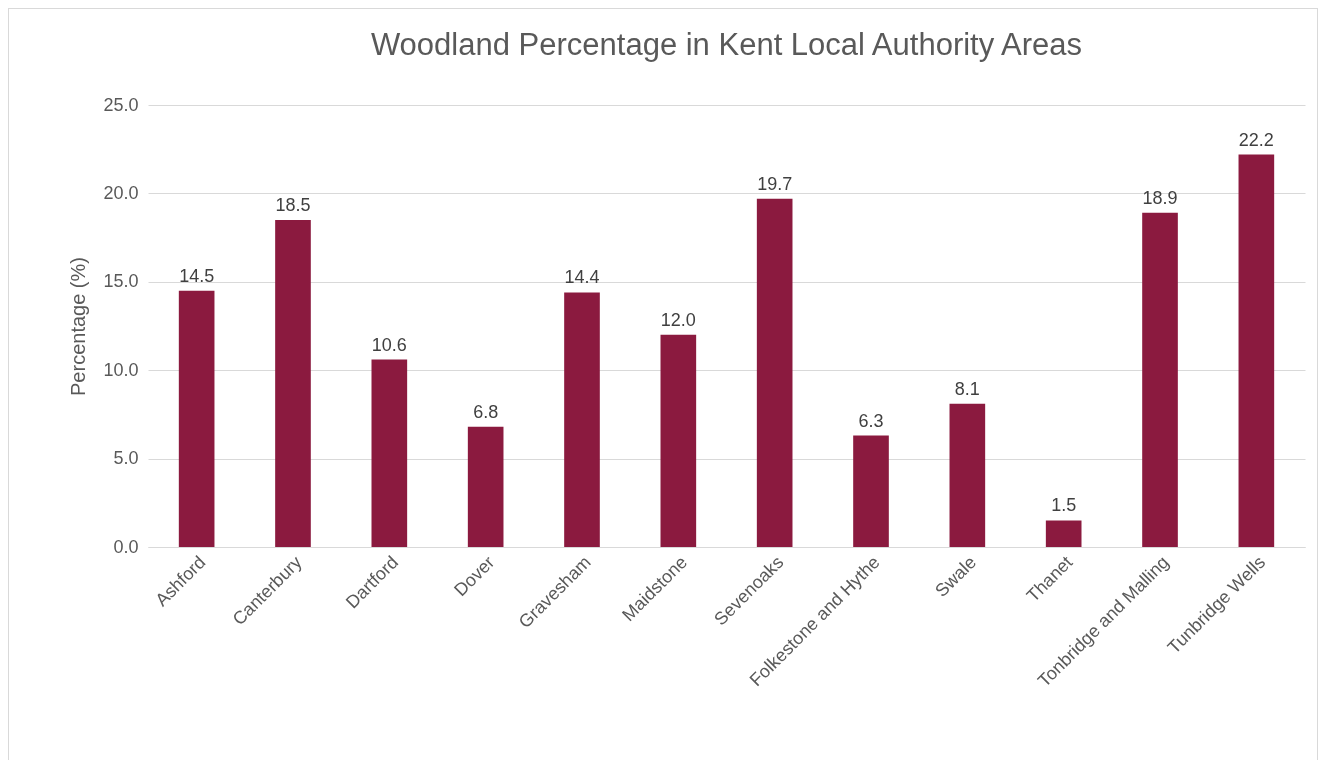  Describe the element at coordinates (775, 183) in the screenshot. I see `data-label: 19.7` at that location.